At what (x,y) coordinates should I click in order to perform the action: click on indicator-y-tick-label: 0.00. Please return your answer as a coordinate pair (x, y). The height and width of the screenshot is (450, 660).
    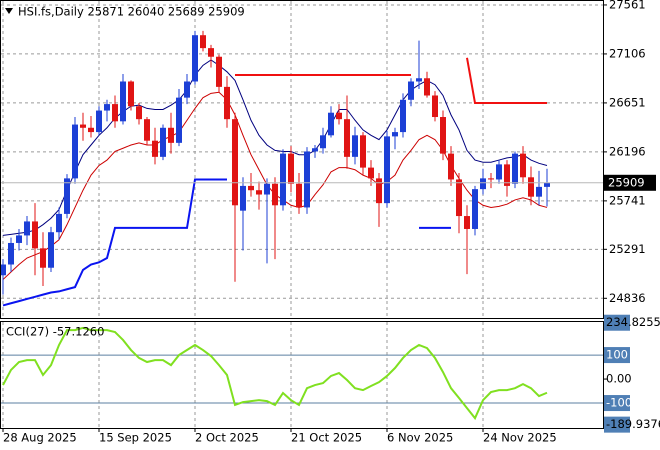
    Looking at the image, I should click on (619, 379).